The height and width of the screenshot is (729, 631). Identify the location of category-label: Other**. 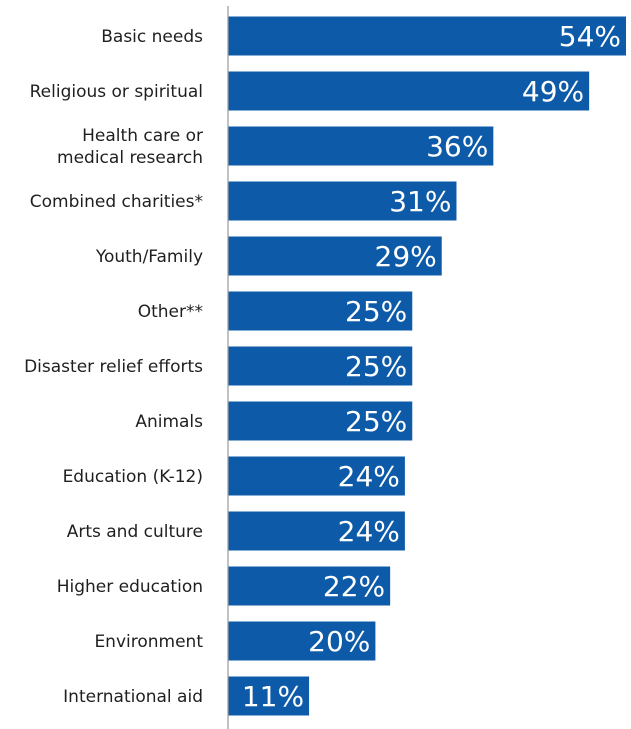
(170, 312).